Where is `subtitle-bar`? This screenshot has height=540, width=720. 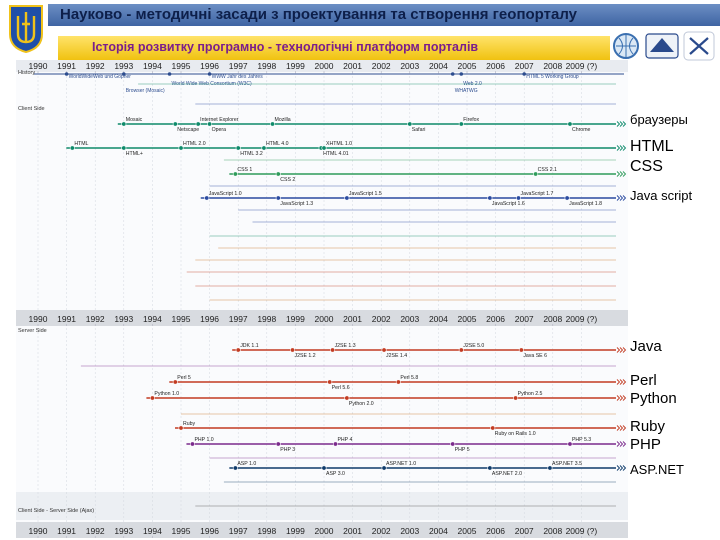 subtitle-bar is located at coordinates (334, 48).